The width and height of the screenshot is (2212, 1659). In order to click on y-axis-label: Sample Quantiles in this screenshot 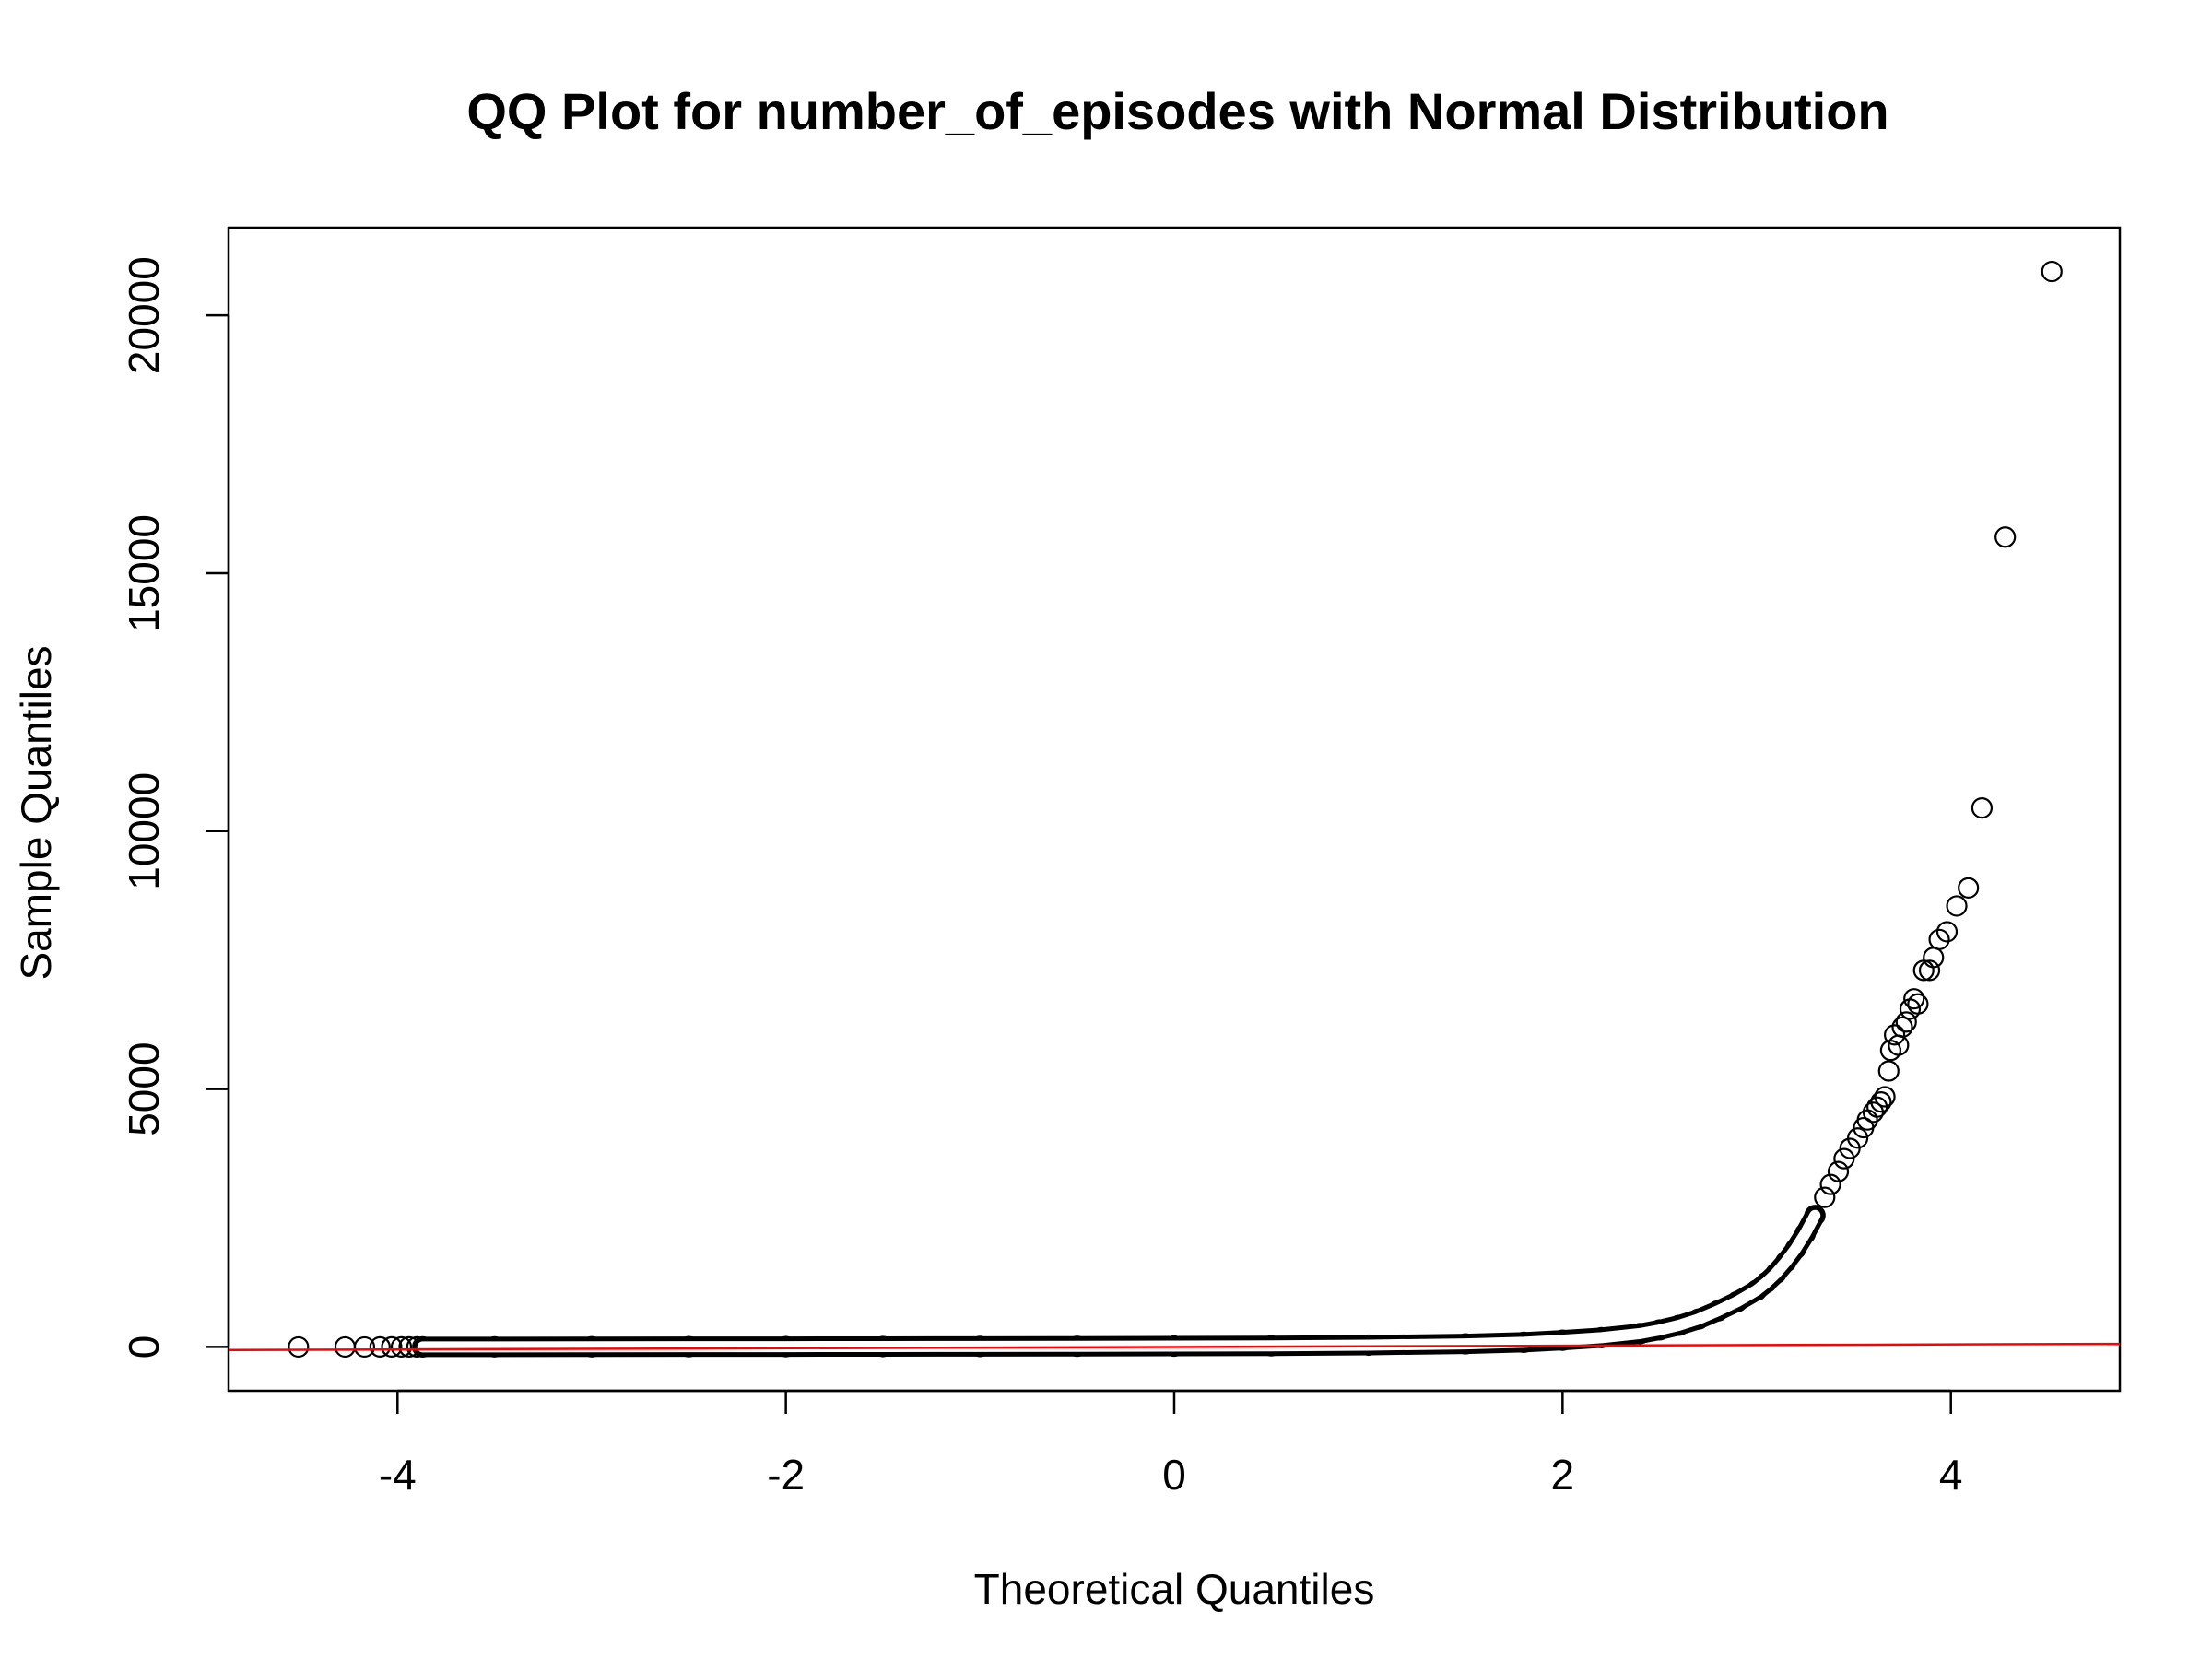, I will do `click(36, 812)`.